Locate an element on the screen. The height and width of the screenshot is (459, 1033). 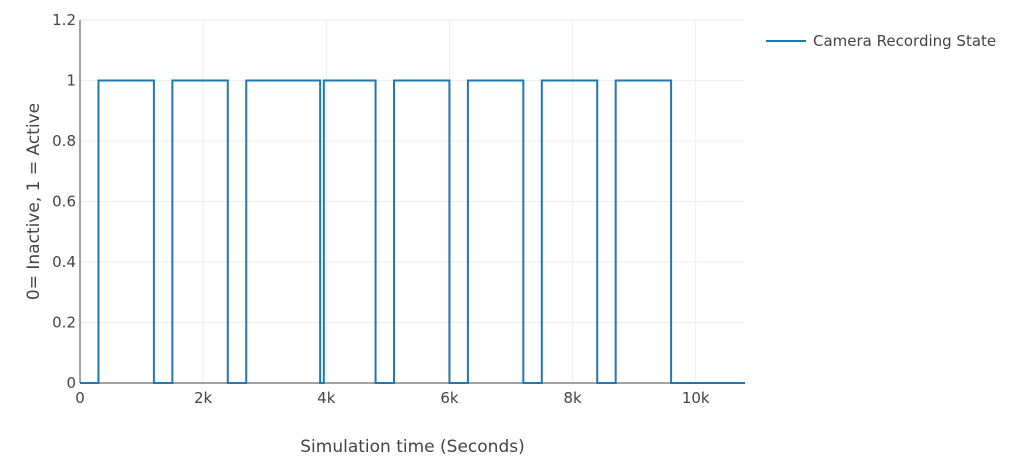
y-tick-label: 1.2 is located at coordinates (64, 20).